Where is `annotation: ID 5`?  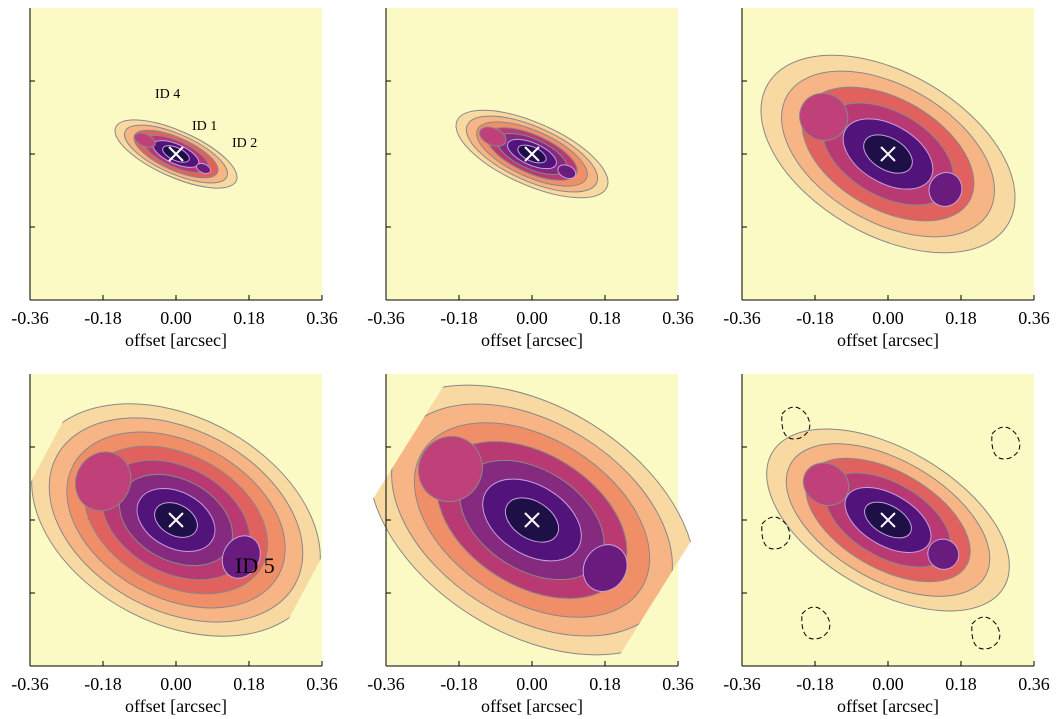
annotation: ID 5 is located at coordinates (255, 565).